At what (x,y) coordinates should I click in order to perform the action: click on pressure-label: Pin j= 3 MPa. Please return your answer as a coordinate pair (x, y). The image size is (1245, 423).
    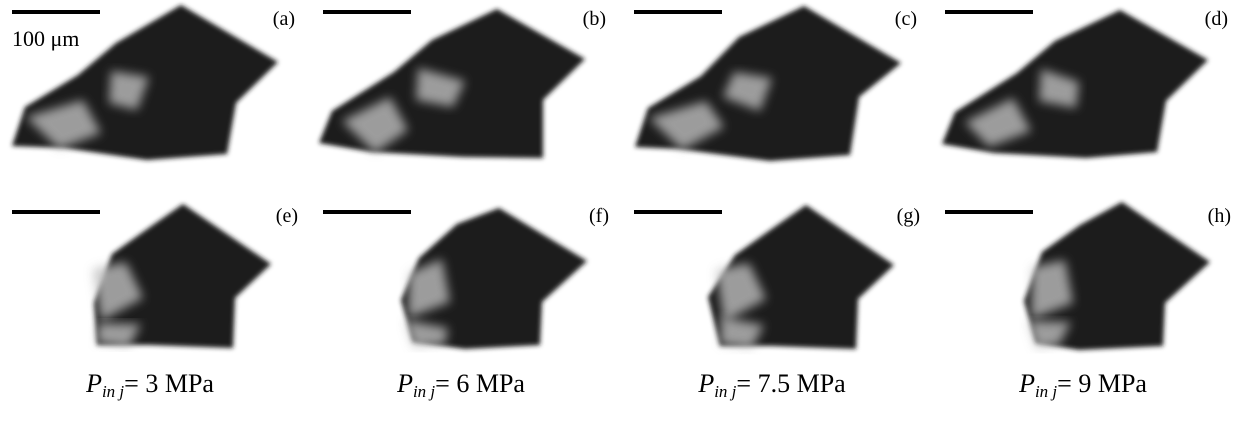
    Looking at the image, I should click on (149, 385).